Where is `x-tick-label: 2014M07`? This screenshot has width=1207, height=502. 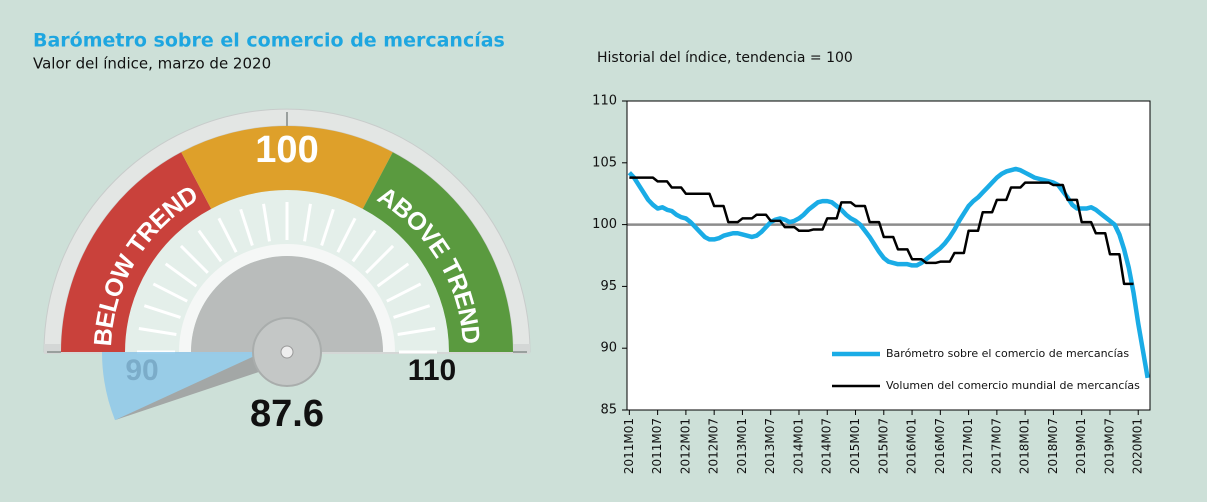 x-tick-label: 2014M07 is located at coordinates (827, 446).